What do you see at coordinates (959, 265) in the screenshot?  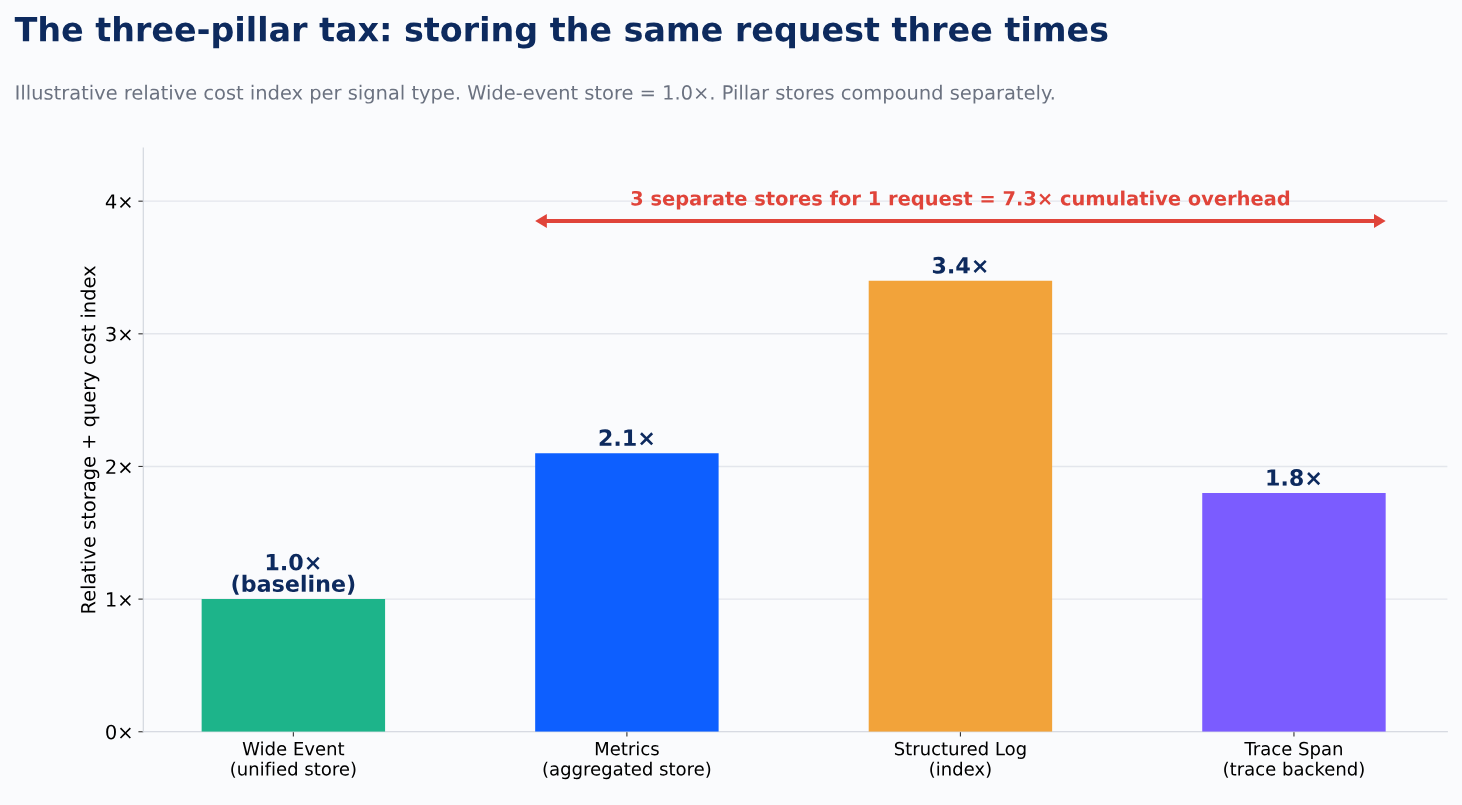 I see `data-label: 3.4×` at bounding box center [959, 265].